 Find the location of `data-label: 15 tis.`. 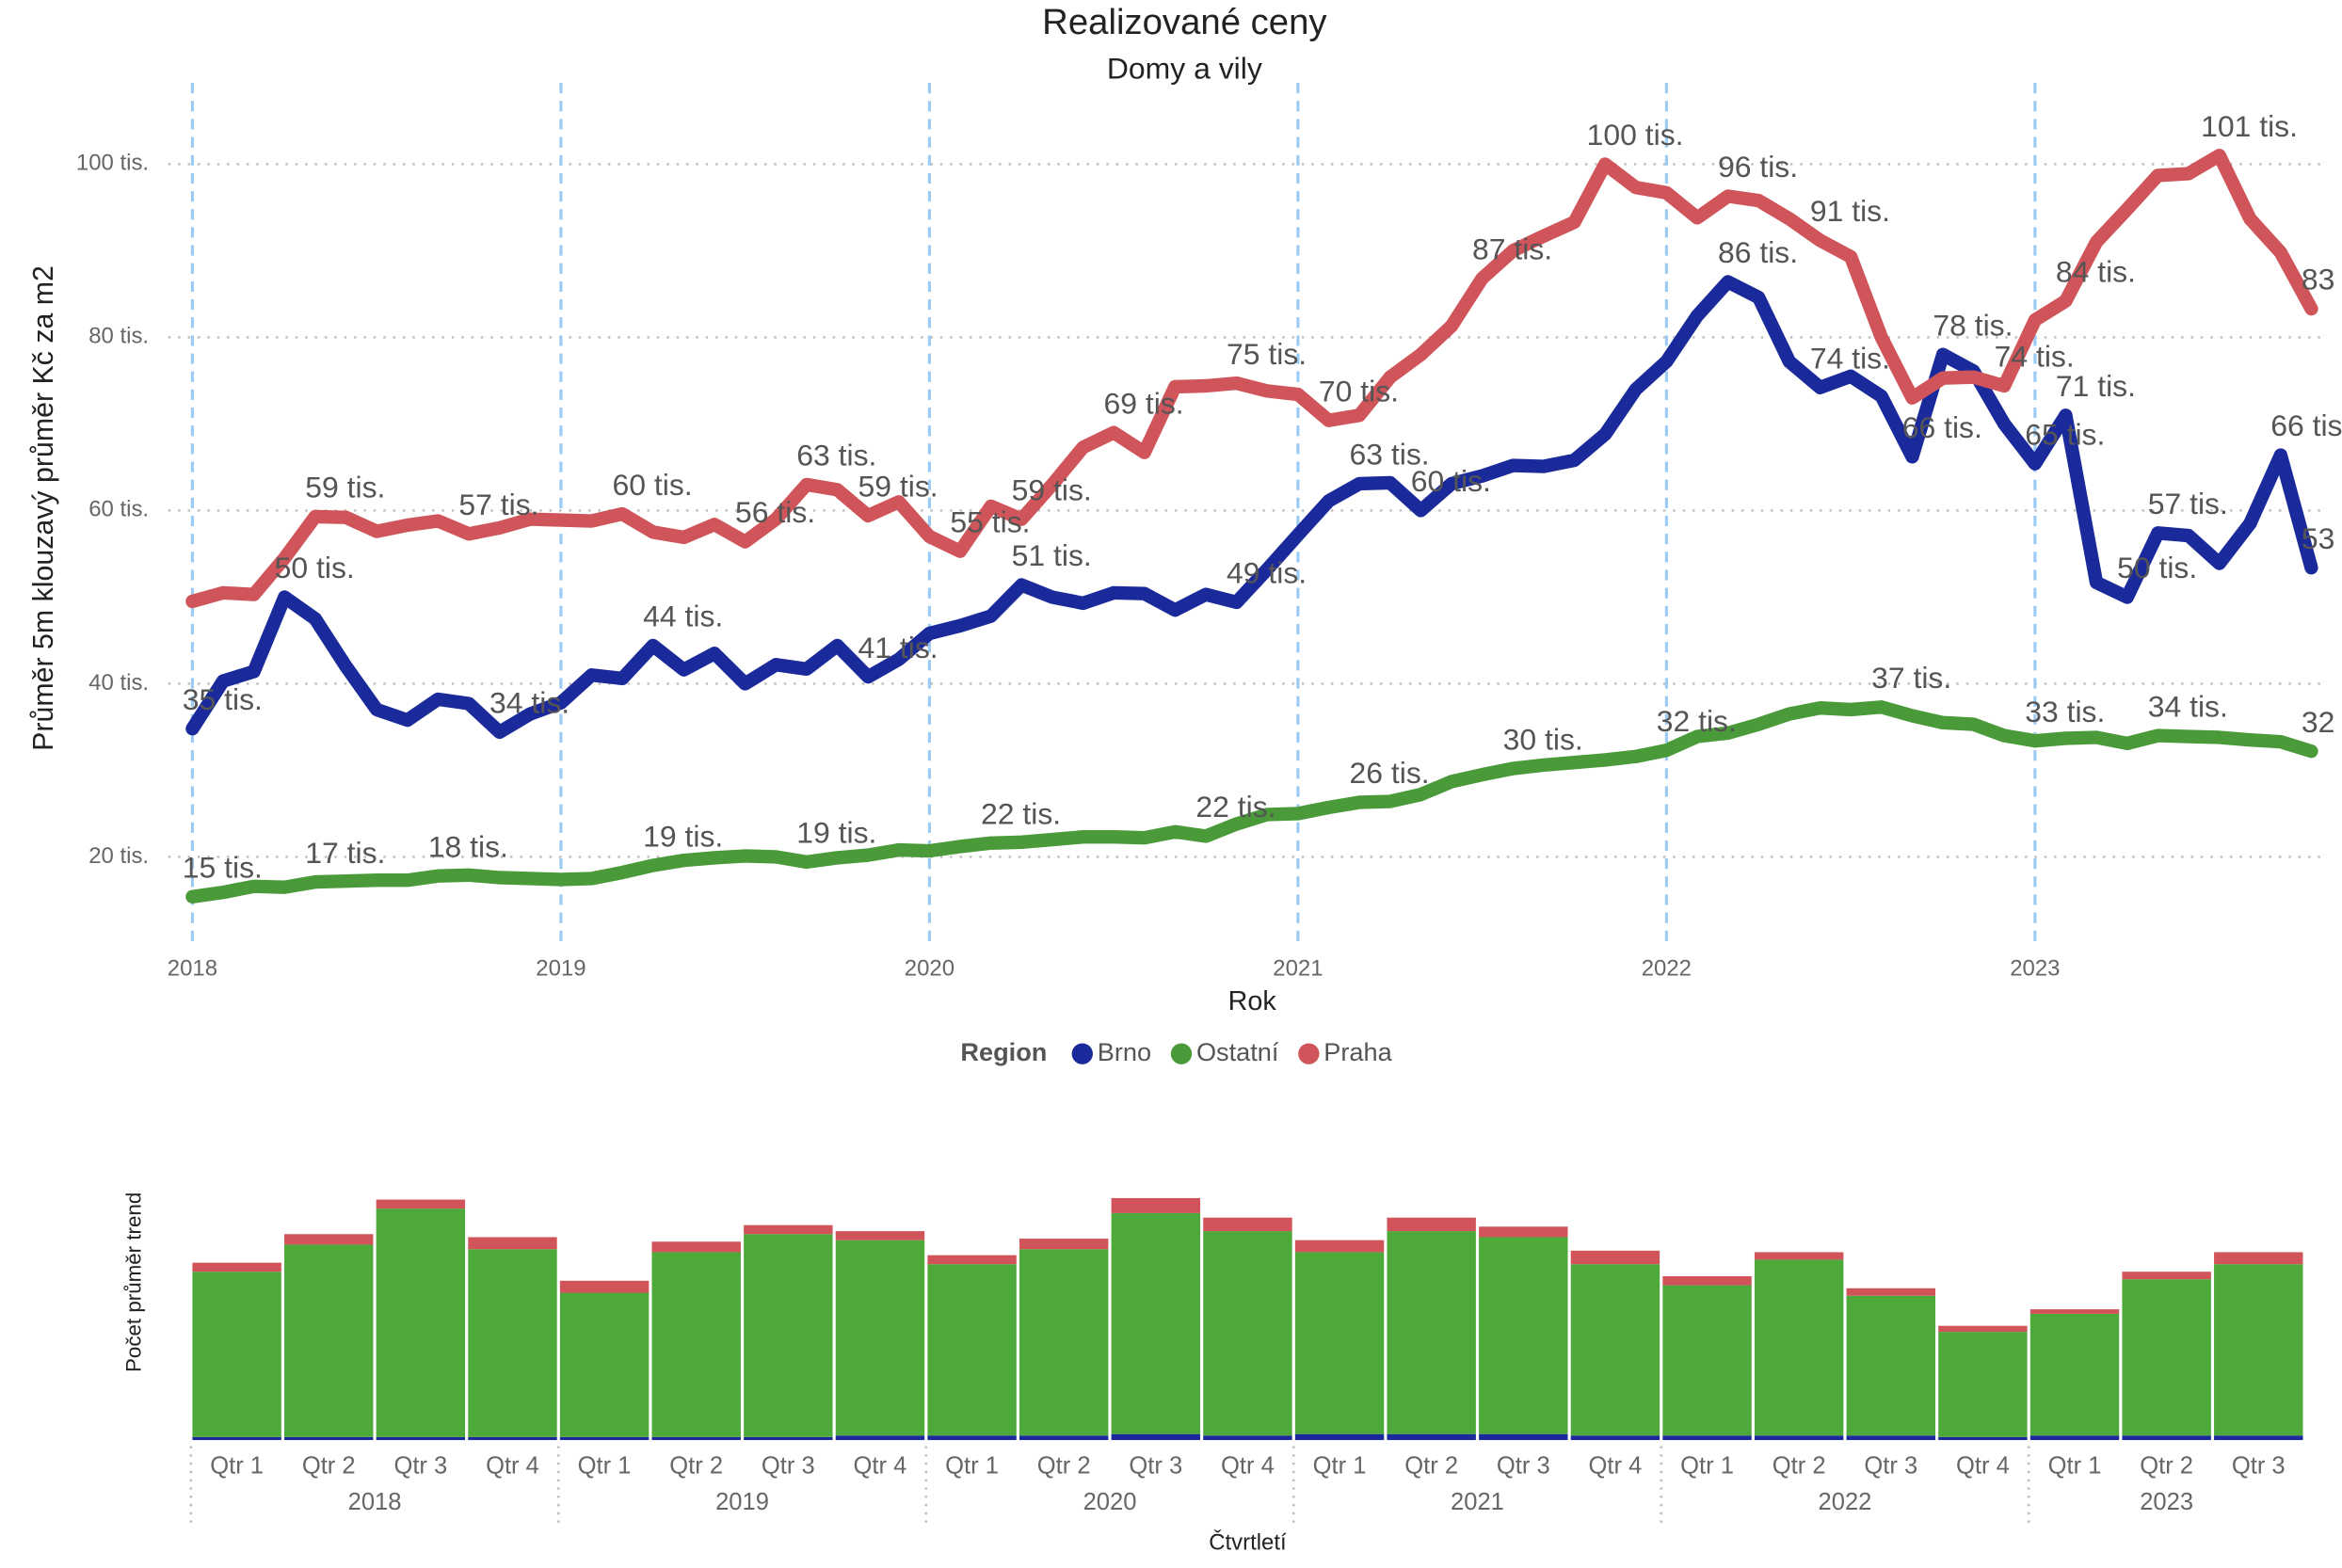

data-label: 15 tis. is located at coordinates (223, 867).